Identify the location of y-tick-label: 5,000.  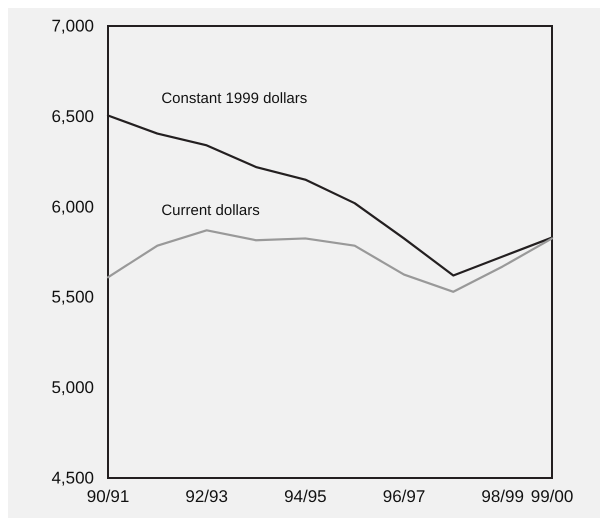
(72, 388).